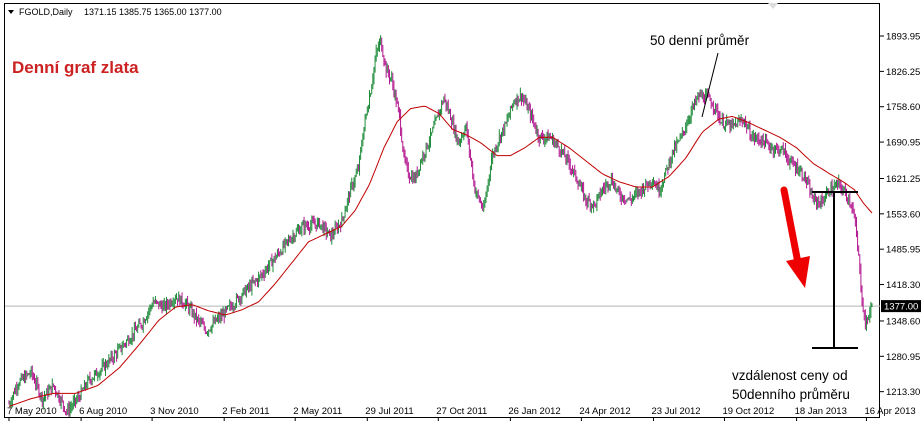 This screenshot has width=923, height=428. Describe the element at coordinates (32, 411) in the screenshot. I see `x-tick-label: 7 May 2010` at that location.